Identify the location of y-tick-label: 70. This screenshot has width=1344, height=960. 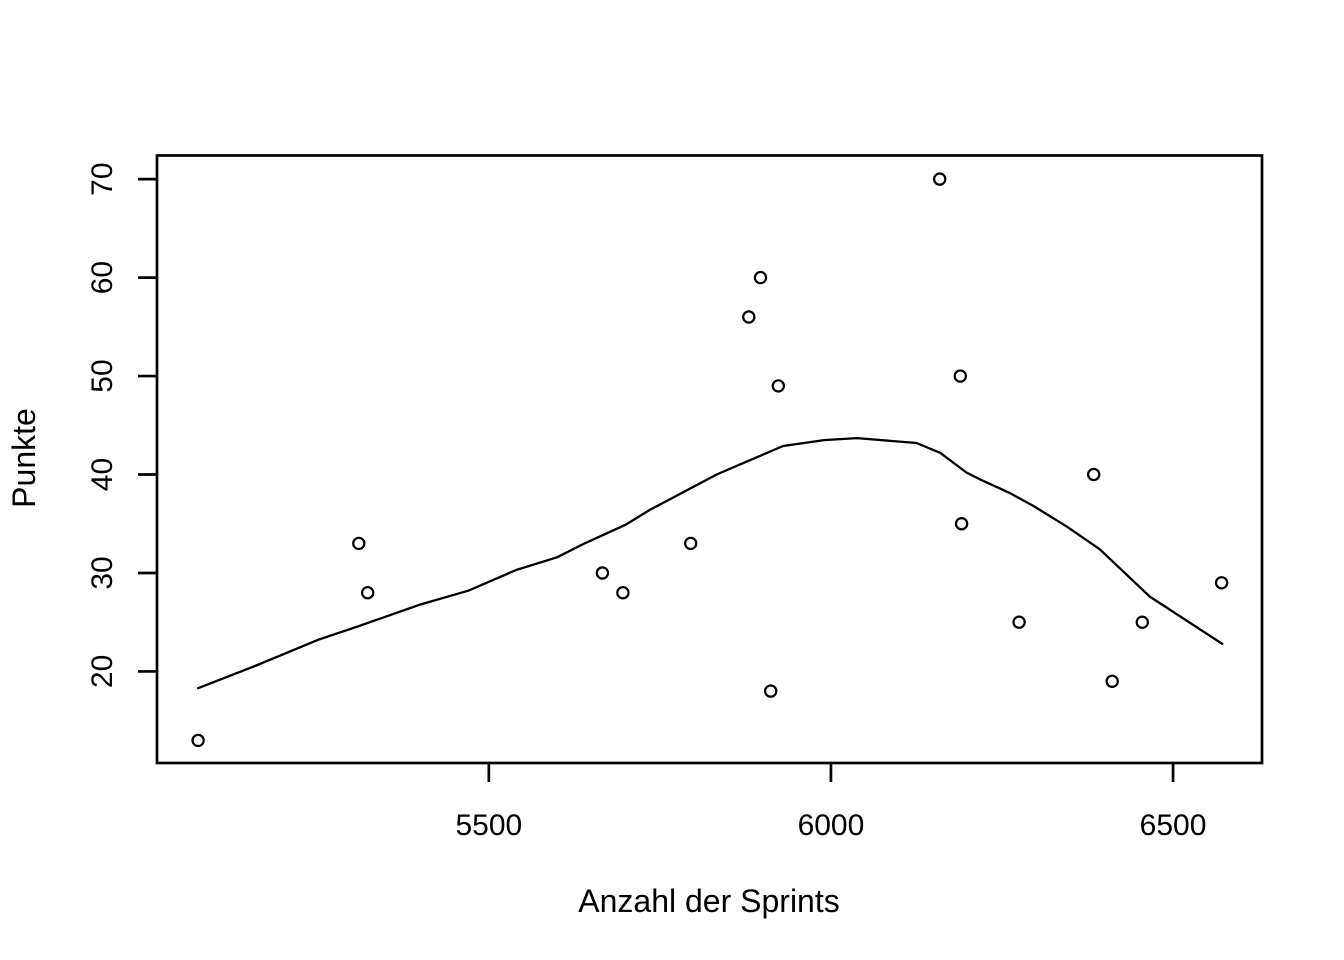
(102, 178).